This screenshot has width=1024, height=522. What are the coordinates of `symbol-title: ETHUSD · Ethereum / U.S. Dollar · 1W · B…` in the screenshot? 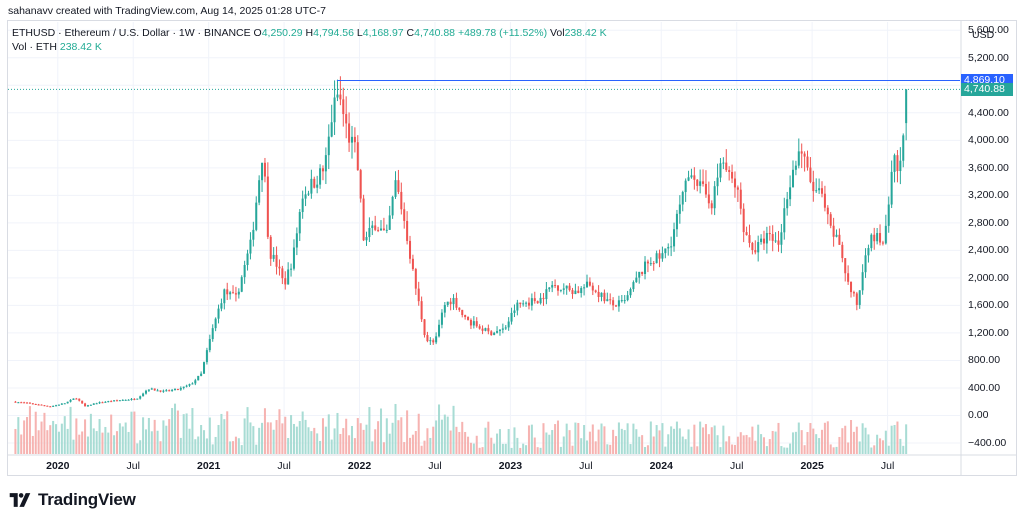 It's located at (131, 33).